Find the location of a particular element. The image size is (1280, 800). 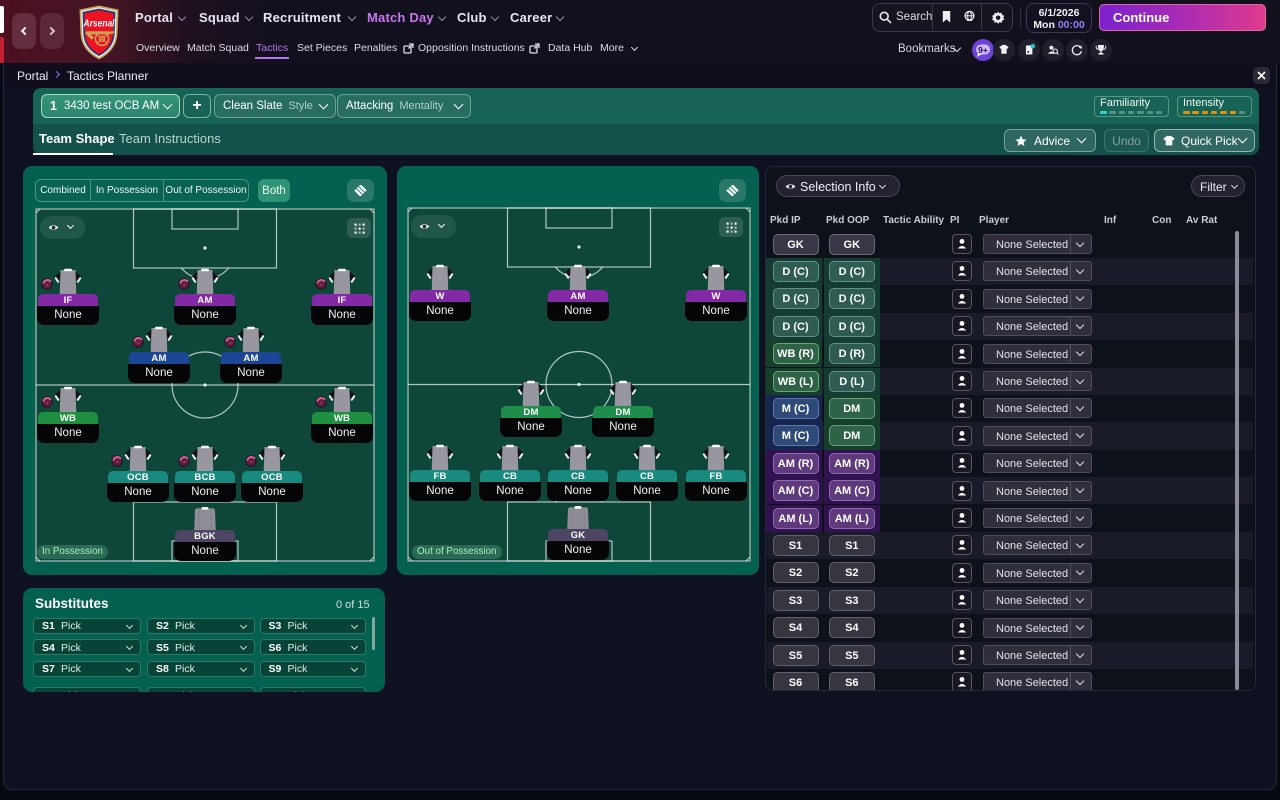

svg-text: 9+ is located at coordinates (983, 50).